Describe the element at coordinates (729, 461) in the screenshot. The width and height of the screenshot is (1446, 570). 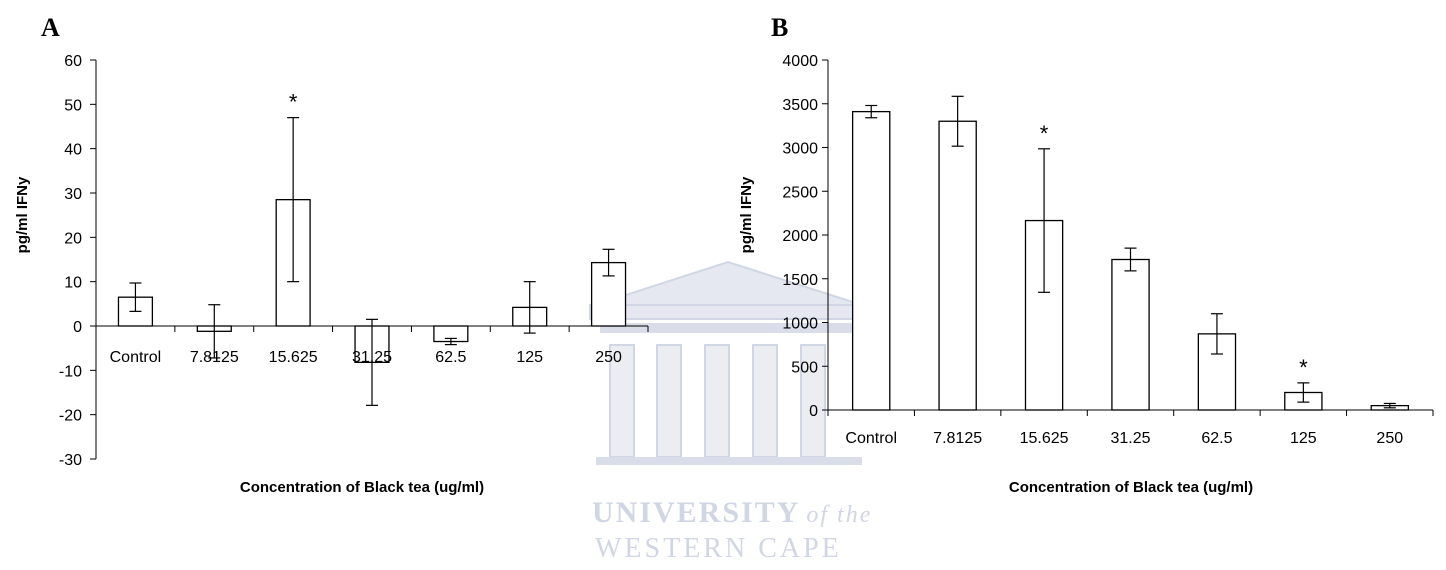
I see `watermark-base` at that location.